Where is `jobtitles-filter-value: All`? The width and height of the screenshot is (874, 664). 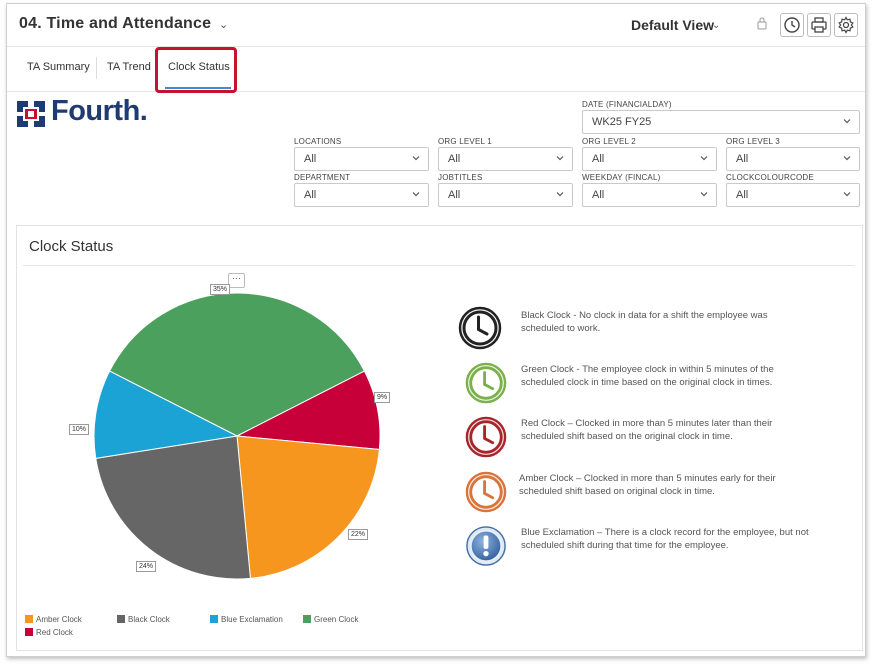
jobtitles-filter-value: All is located at coordinates (454, 195).